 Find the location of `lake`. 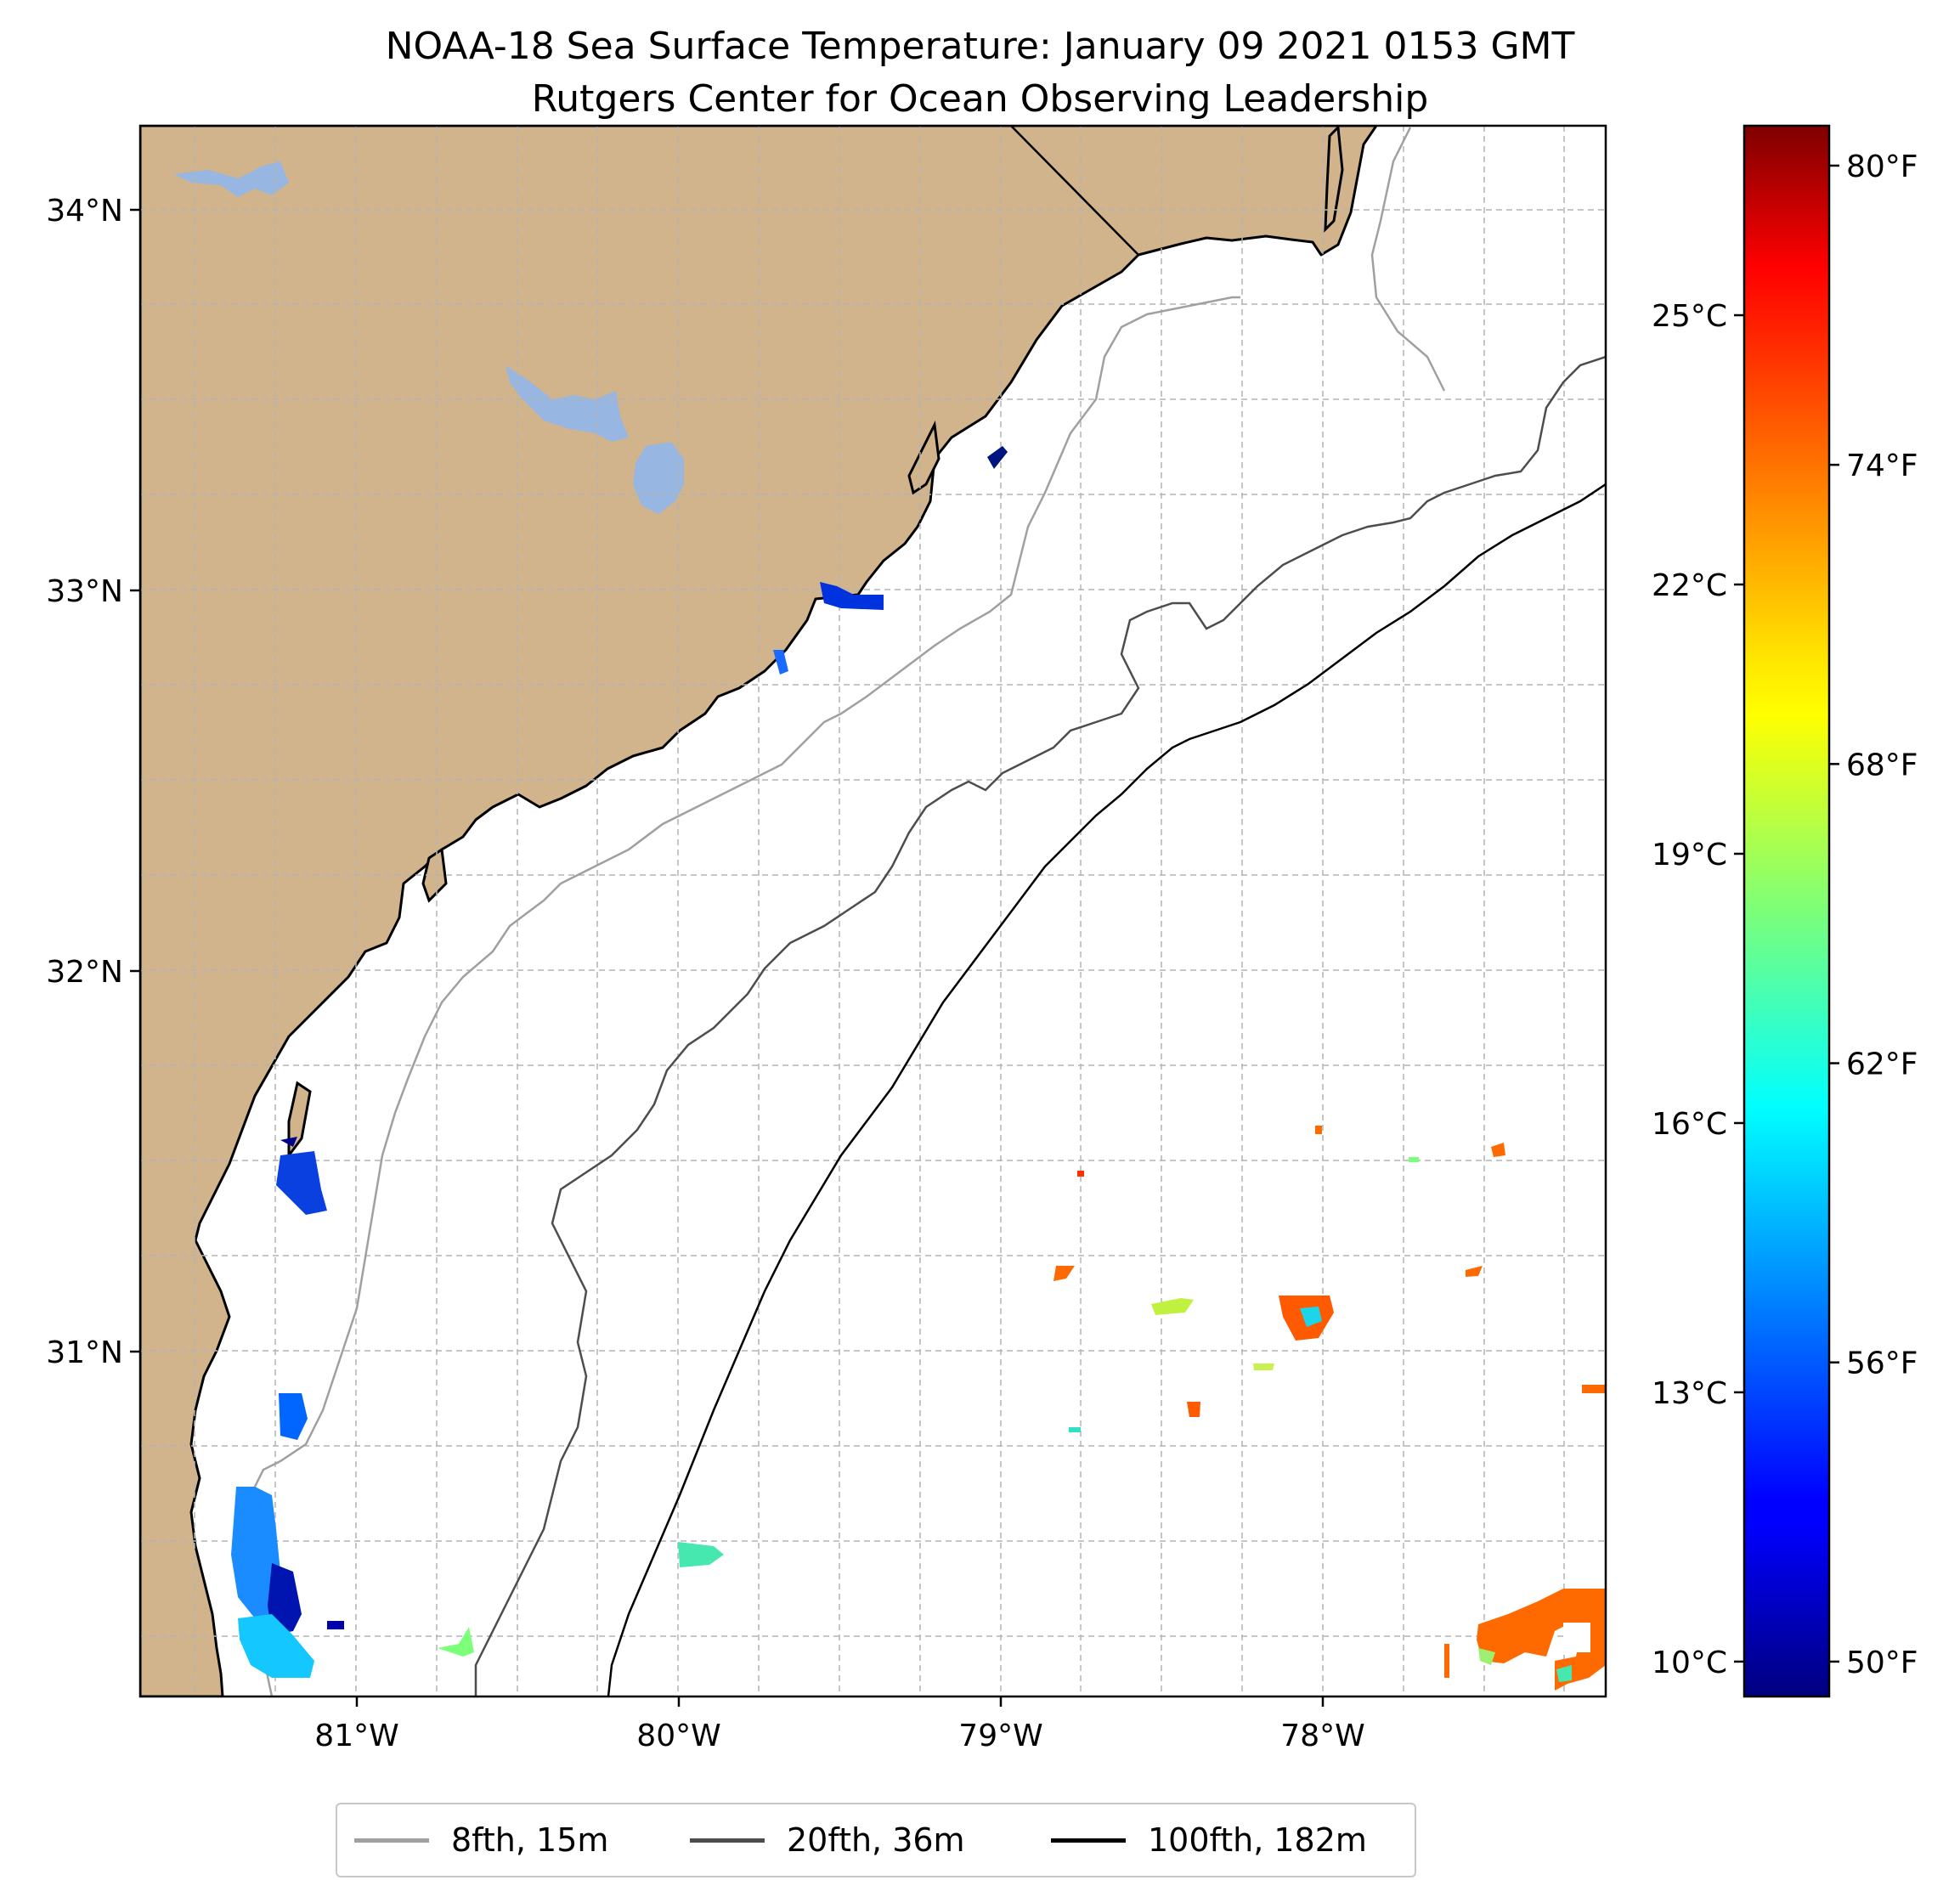

lake is located at coordinates (658, 478).